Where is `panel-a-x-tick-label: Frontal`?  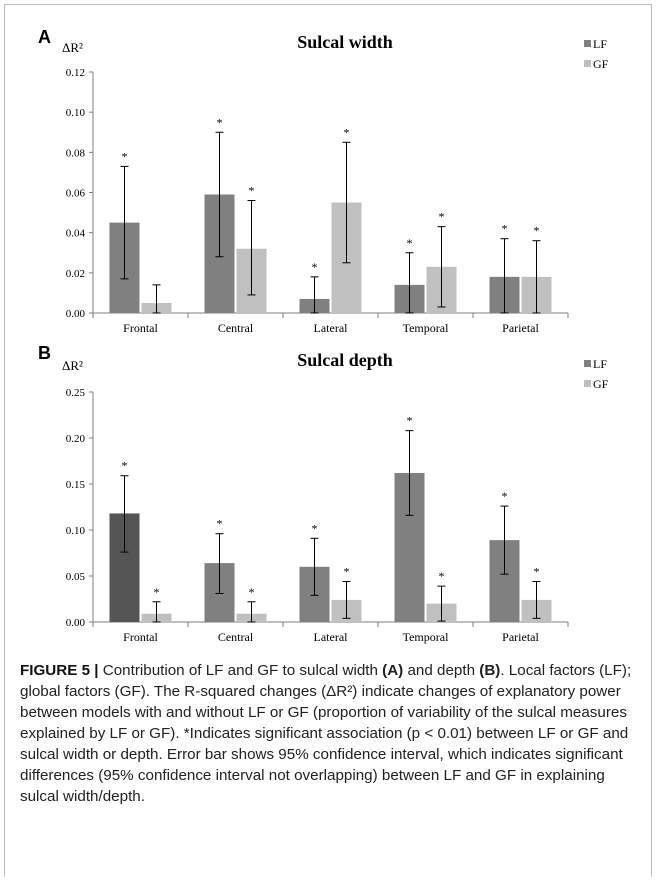 panel-a-x-tick-label: Frontal is located at coordinates (140, 328).